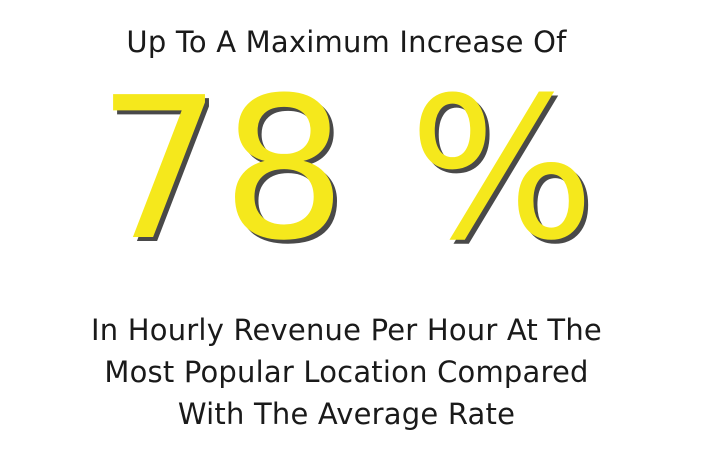 The width and height of the screenshot is (717, 472). Describe the element at coordinates (346, 330) in the screenshot. I see `caption-line: In Hourly Revenue Per Hour At The` at that location.